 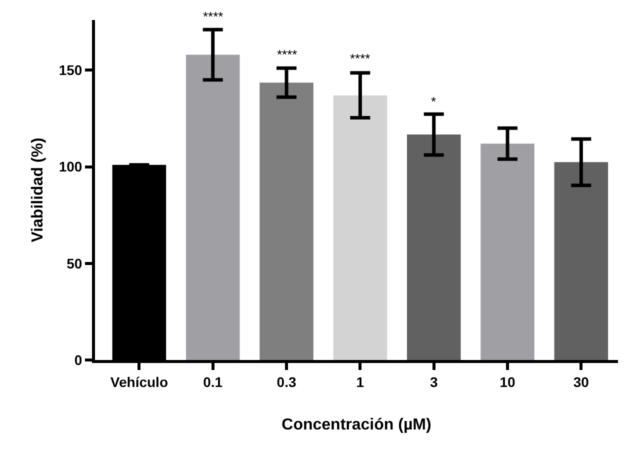 What do you see at coordinates (433, 101) in the screenshot?
I see `annotation: *` at bounding box center [433, 101].